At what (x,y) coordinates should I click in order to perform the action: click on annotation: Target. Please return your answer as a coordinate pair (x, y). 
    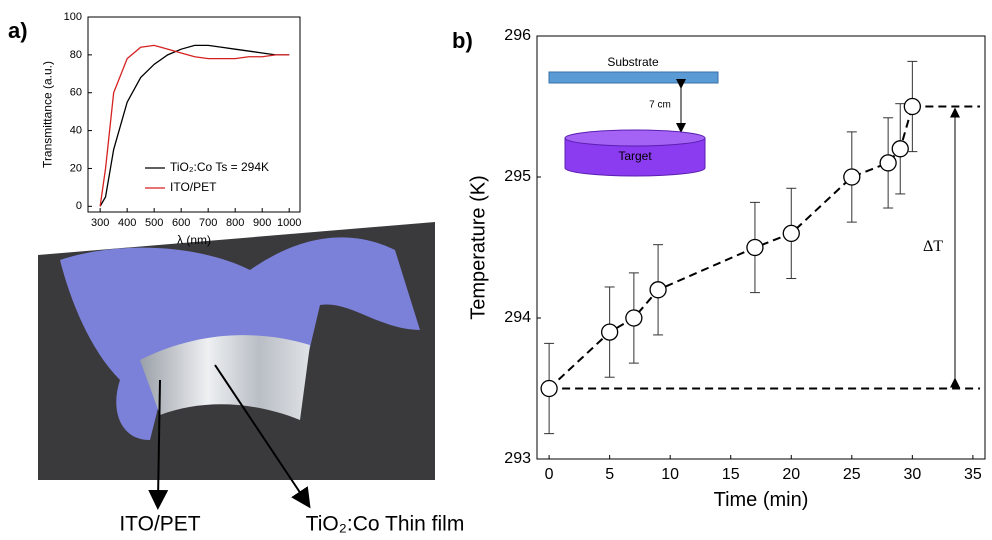
    Looking at the image, I should click on (635, 156).